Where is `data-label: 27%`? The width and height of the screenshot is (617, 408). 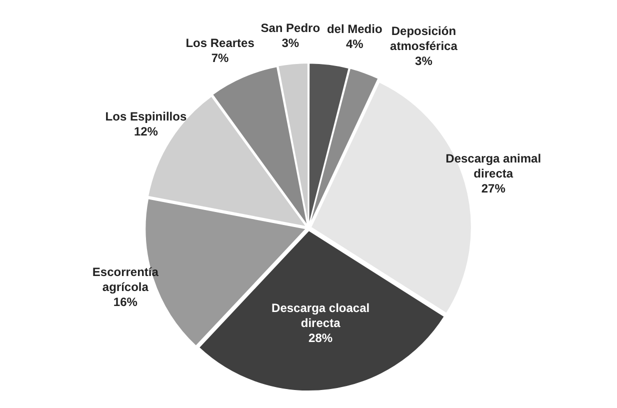 data-label: 27% is located at coordinates (493, 189).